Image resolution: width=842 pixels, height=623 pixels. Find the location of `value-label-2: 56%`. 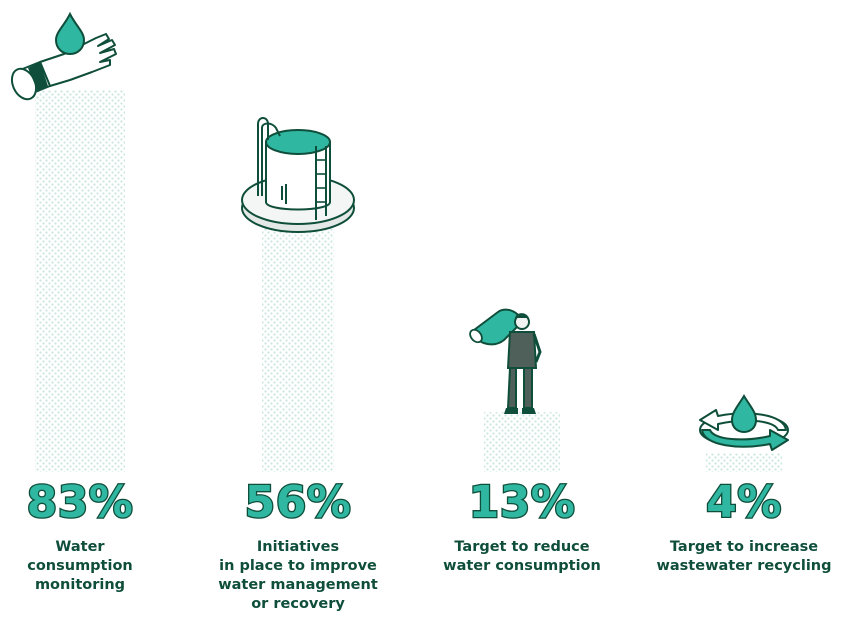

value-label-2: 56% is located at coordinates (298, 502).